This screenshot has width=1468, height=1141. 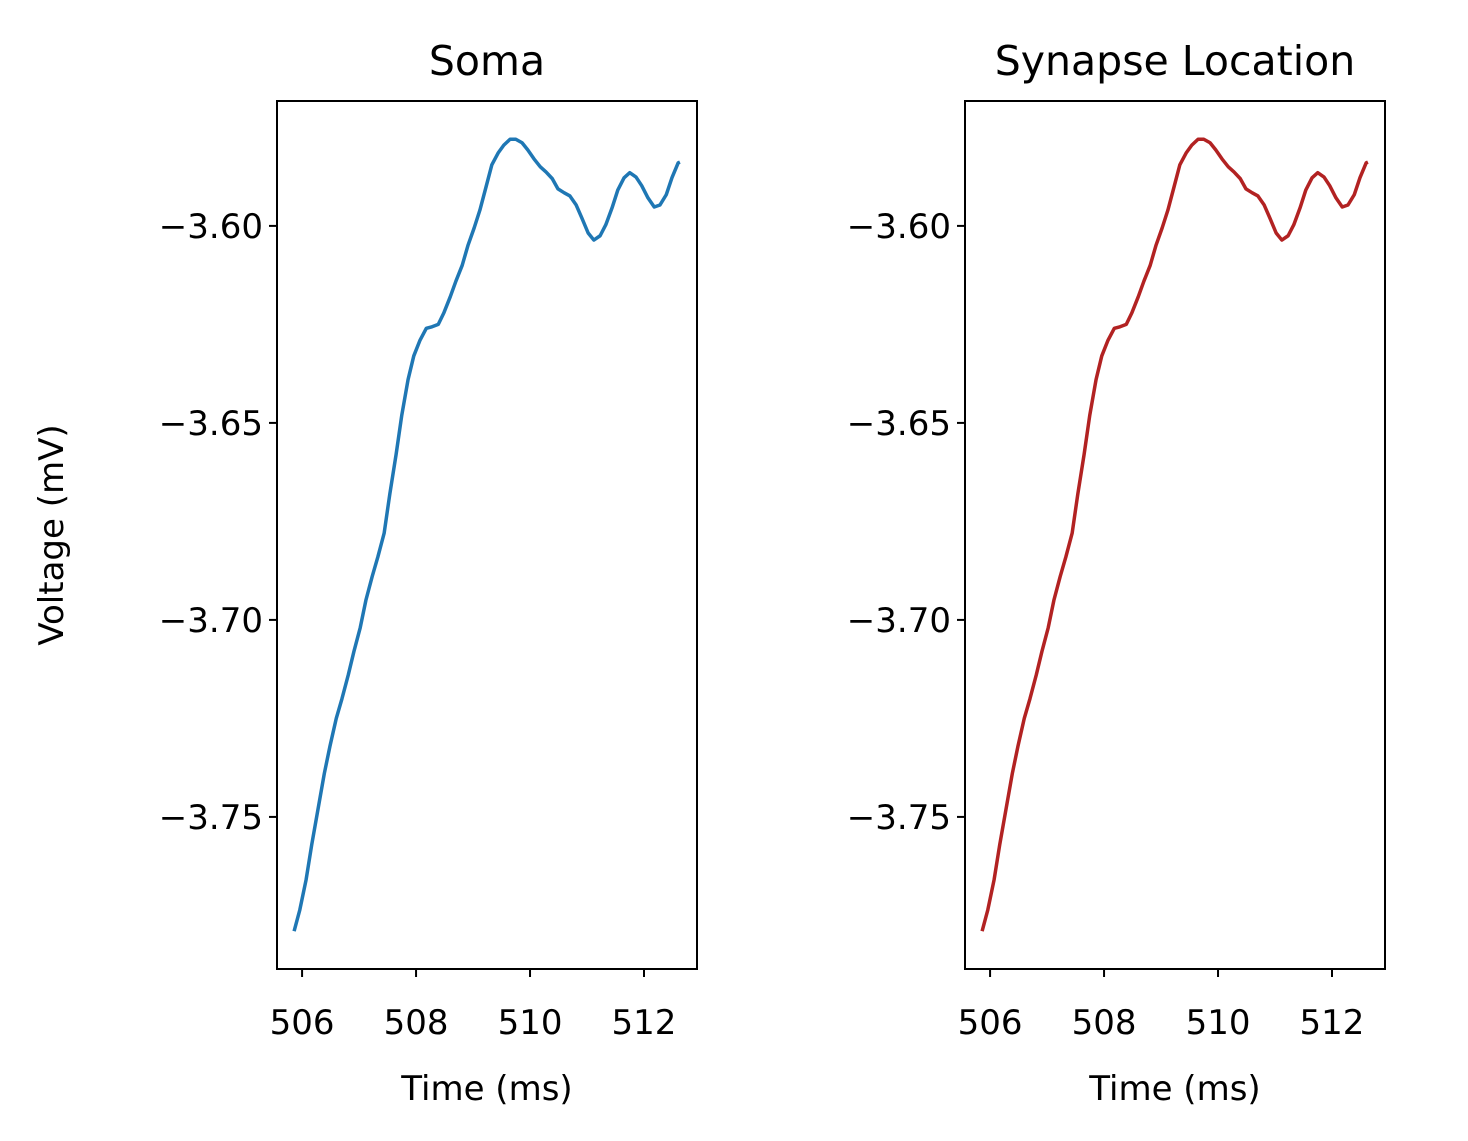 I want to click on chart-title: Synapse Location, so click(x=1175, y=61).